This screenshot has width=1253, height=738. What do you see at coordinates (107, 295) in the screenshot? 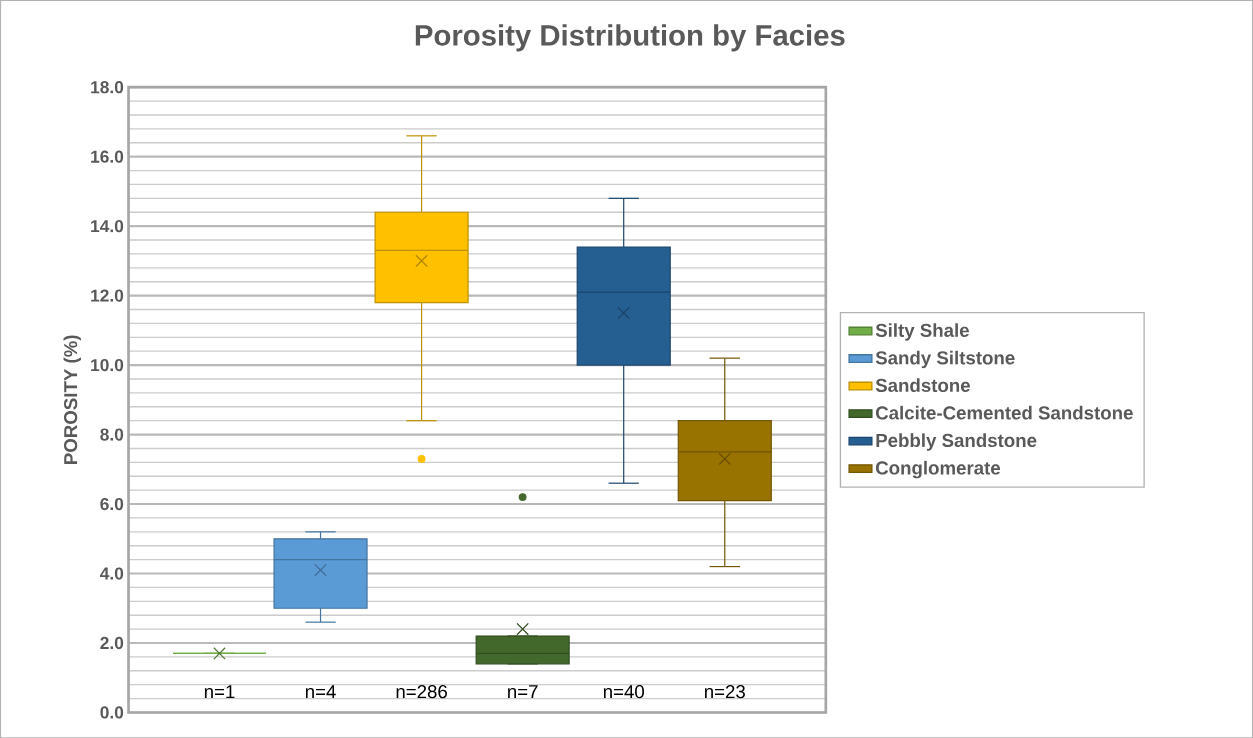
I see `y-tick-label: 12.0` at bounding box center [107, 295].